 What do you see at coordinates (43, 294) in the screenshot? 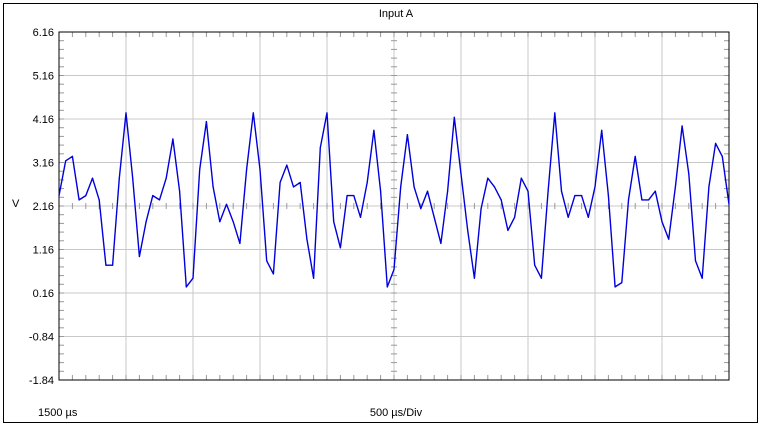
I see `y-tick-label: 0.16` at bounding box center [43, 294].